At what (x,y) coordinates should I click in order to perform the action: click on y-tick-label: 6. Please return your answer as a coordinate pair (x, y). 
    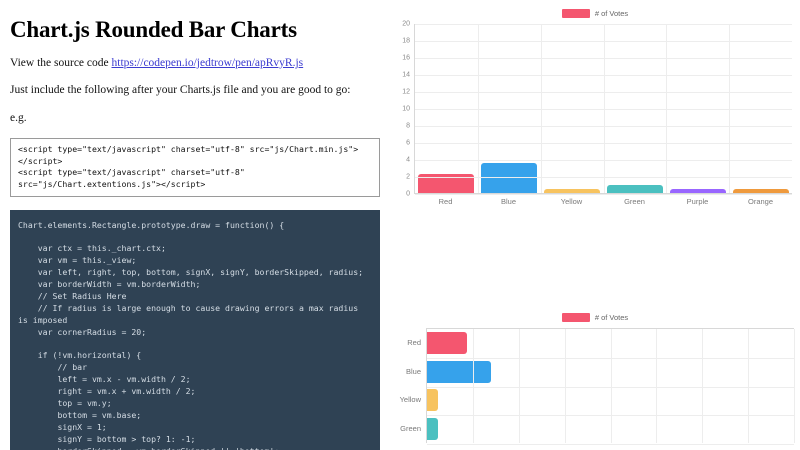
    Looking at the image, I should click on (408, 143).